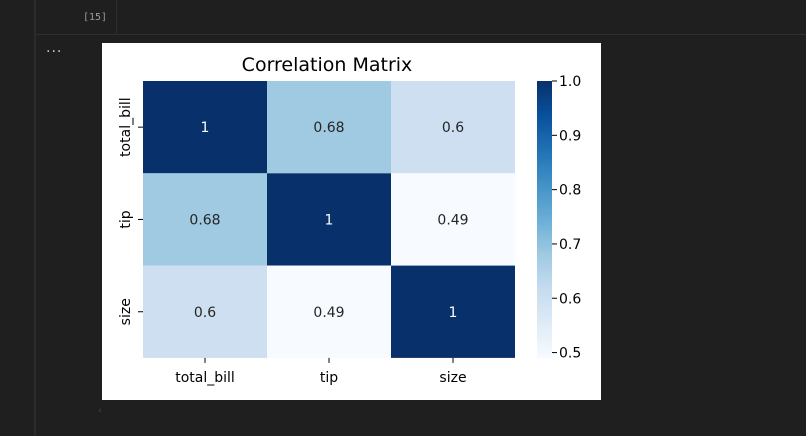 The height and width of the screenshot is (436, 806). Describe the element at coordinates (544, 219) in the screenshot. I see `colorbar` at that location.